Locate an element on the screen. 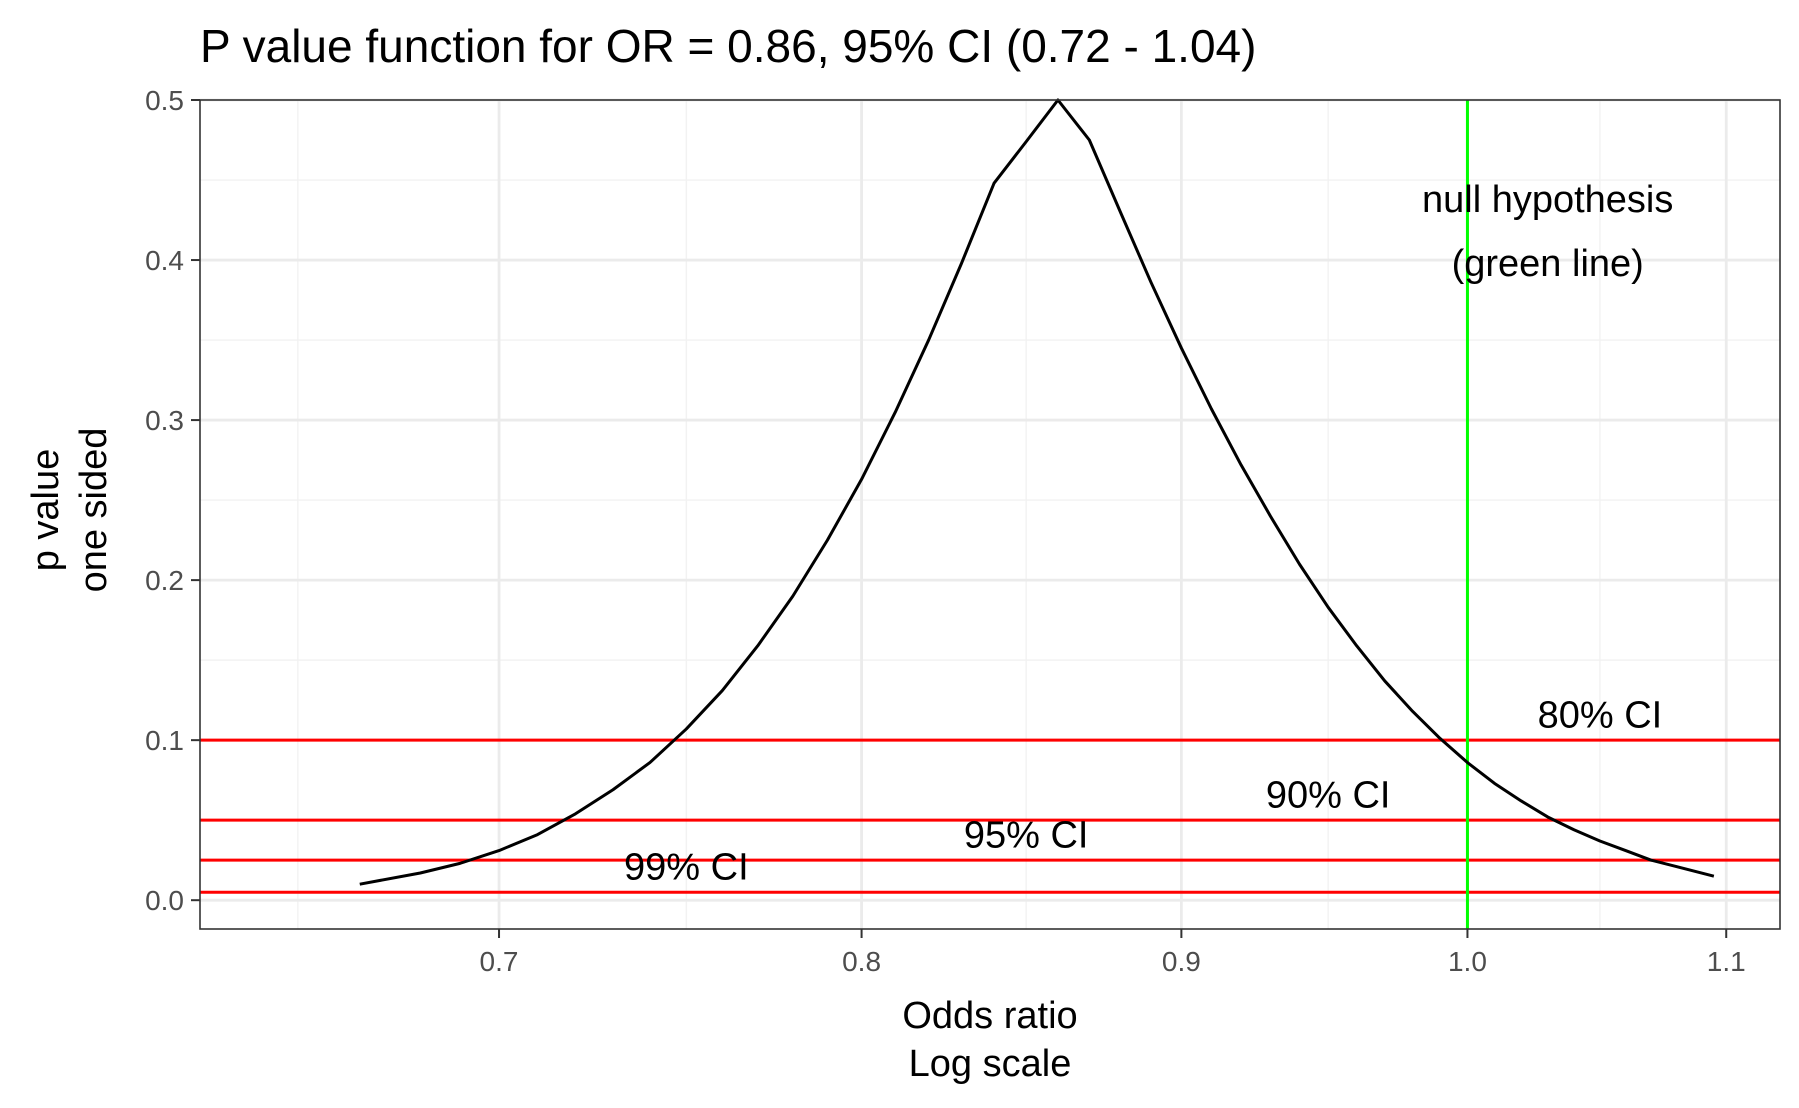  ci-label: 80% CI is located at coordinates (1600, 715).